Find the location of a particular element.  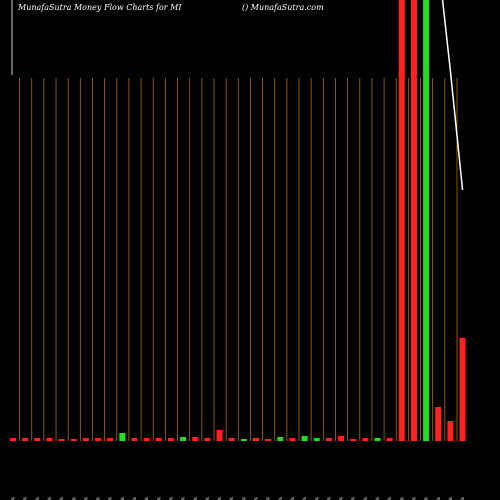

x-tick-label: 4.07 2.1% is located at coordinates (220, 498).